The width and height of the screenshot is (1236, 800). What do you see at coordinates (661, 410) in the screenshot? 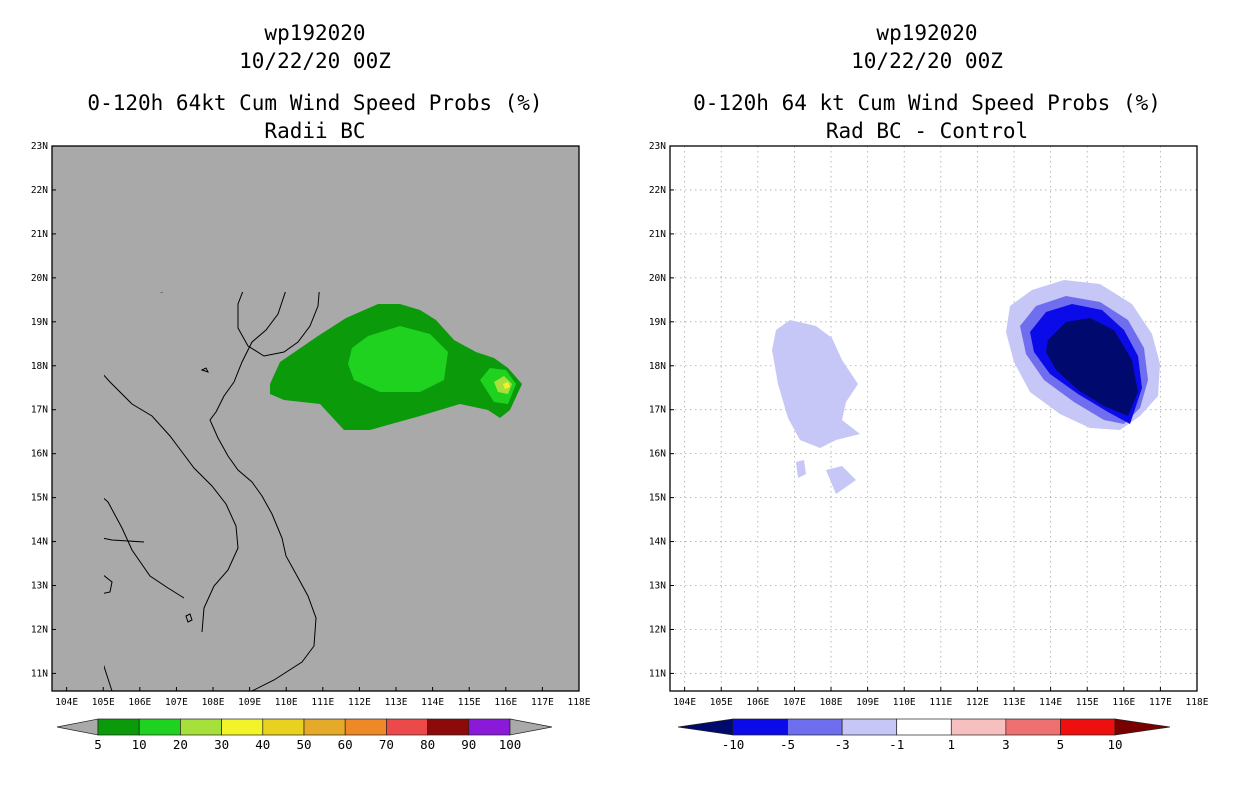
I see `right-lat-labels: 11N 12N 13N 14N 15N 16N 17N 18N 19N 20N 21N 22N 23N` at bounding box center [661, 410].